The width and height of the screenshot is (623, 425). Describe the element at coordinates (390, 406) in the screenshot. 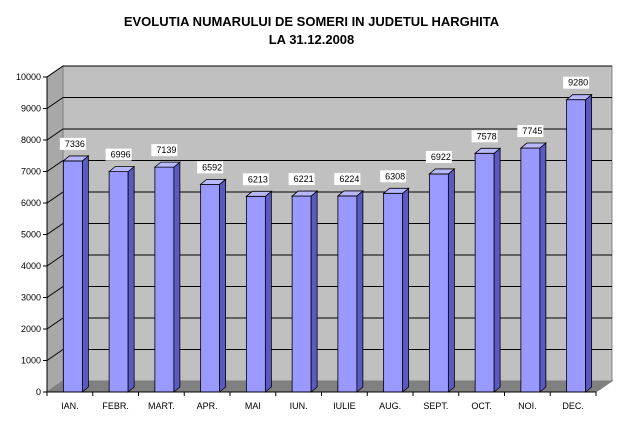

I see `x-tick-label: AUG.` at that location.